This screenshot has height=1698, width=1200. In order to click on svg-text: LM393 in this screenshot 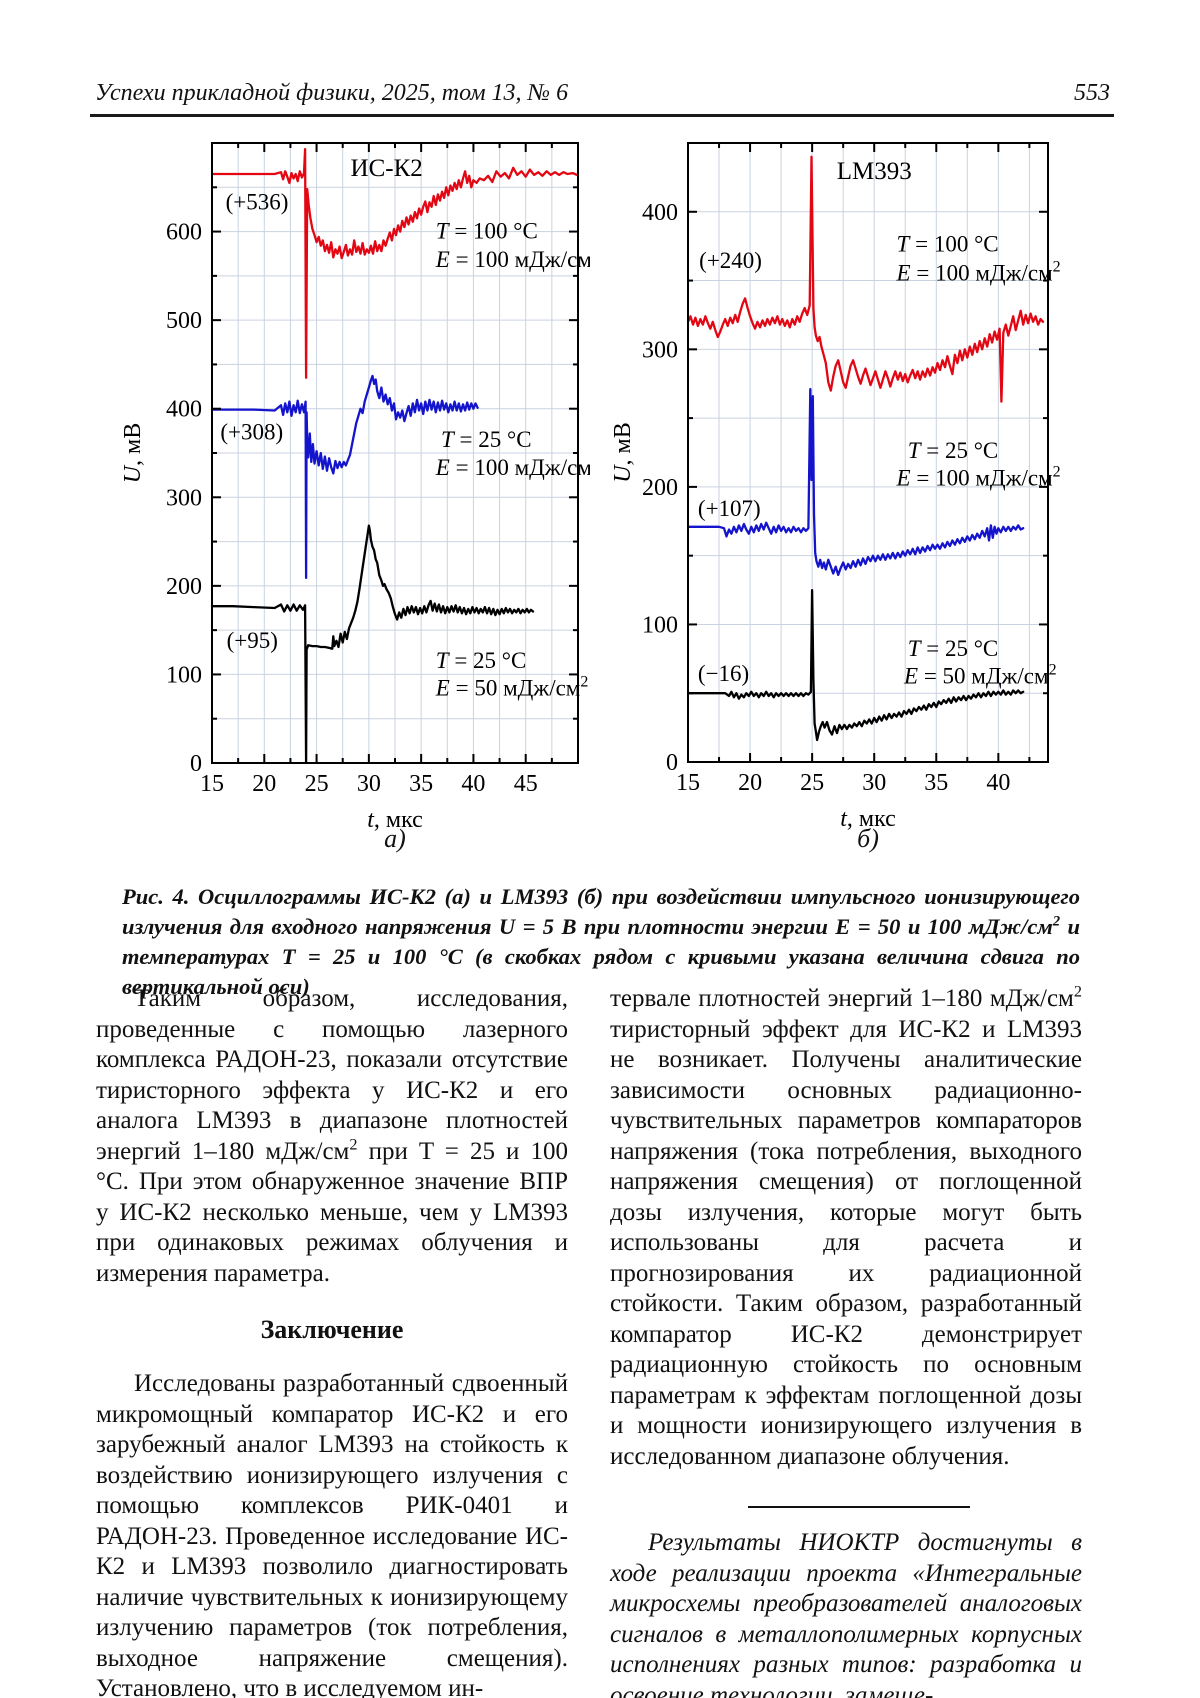, I will do `click(874, 171)`.